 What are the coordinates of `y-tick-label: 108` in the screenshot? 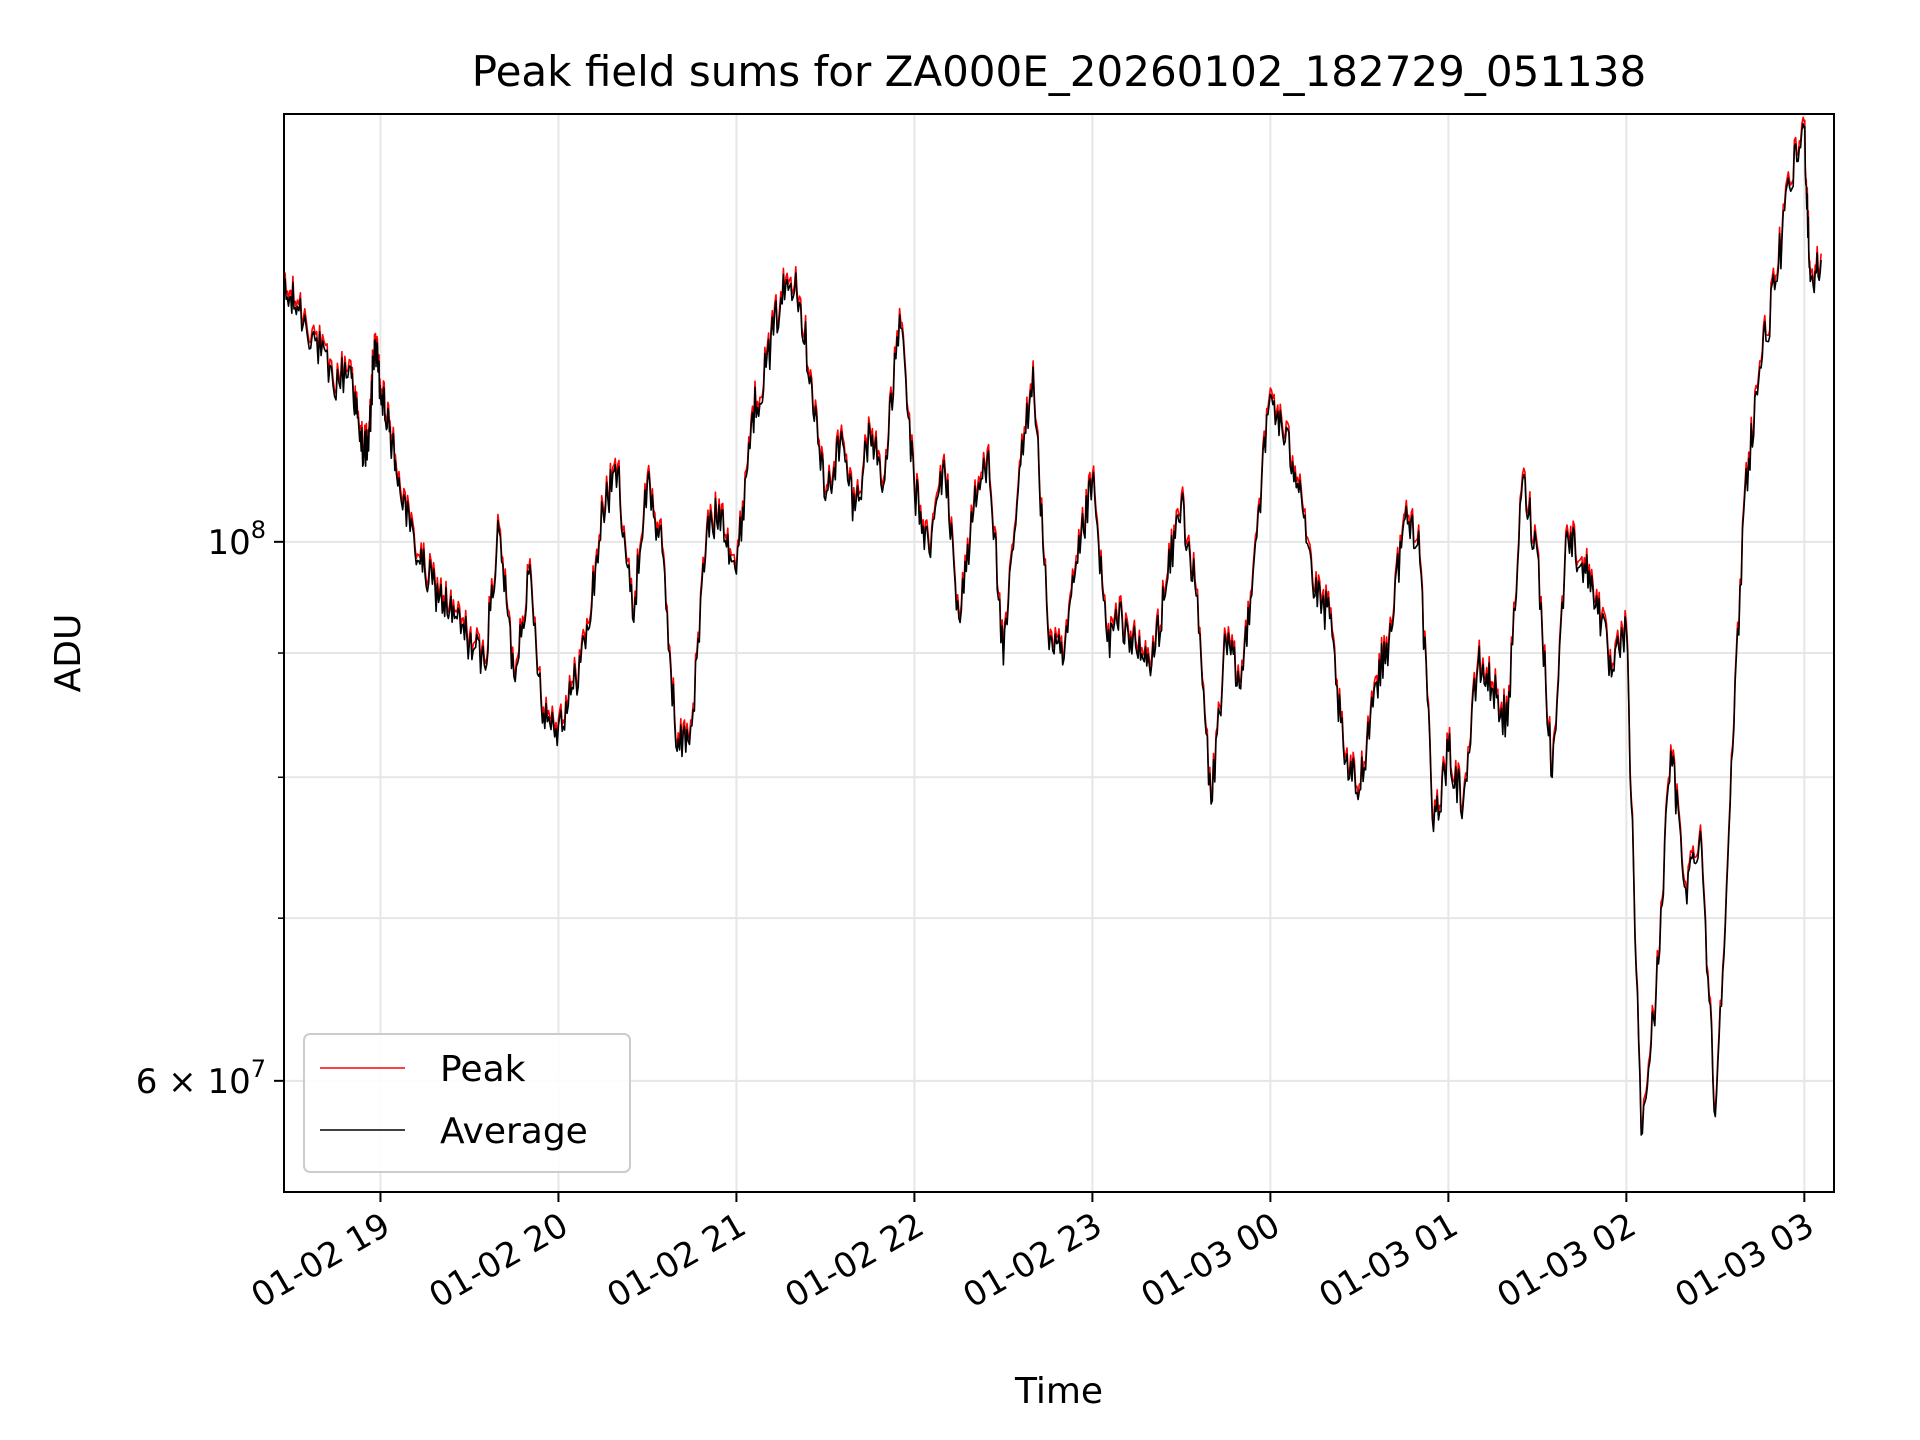 It's located at (236, 539).